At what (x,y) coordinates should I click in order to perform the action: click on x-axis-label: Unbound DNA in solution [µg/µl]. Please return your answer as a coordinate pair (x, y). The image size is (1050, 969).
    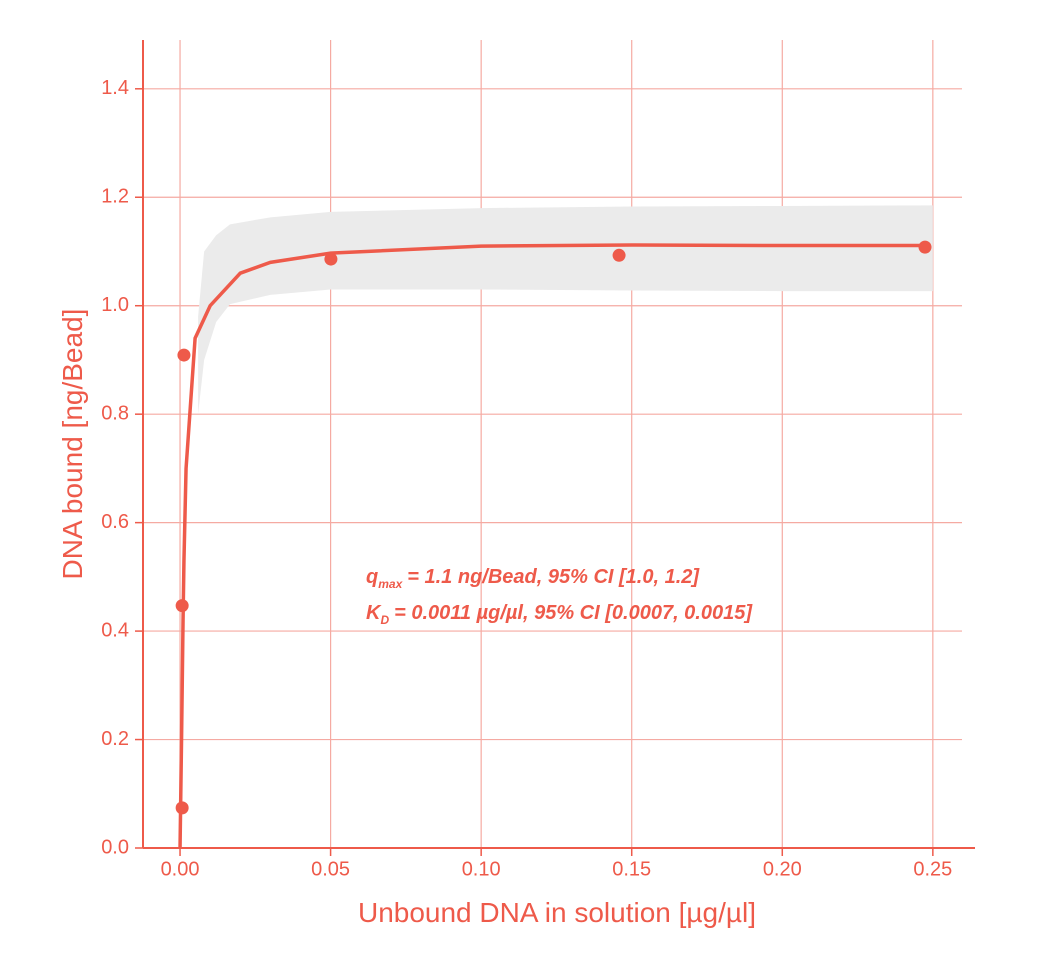
    Looking at the image, I should click on (557, 912).